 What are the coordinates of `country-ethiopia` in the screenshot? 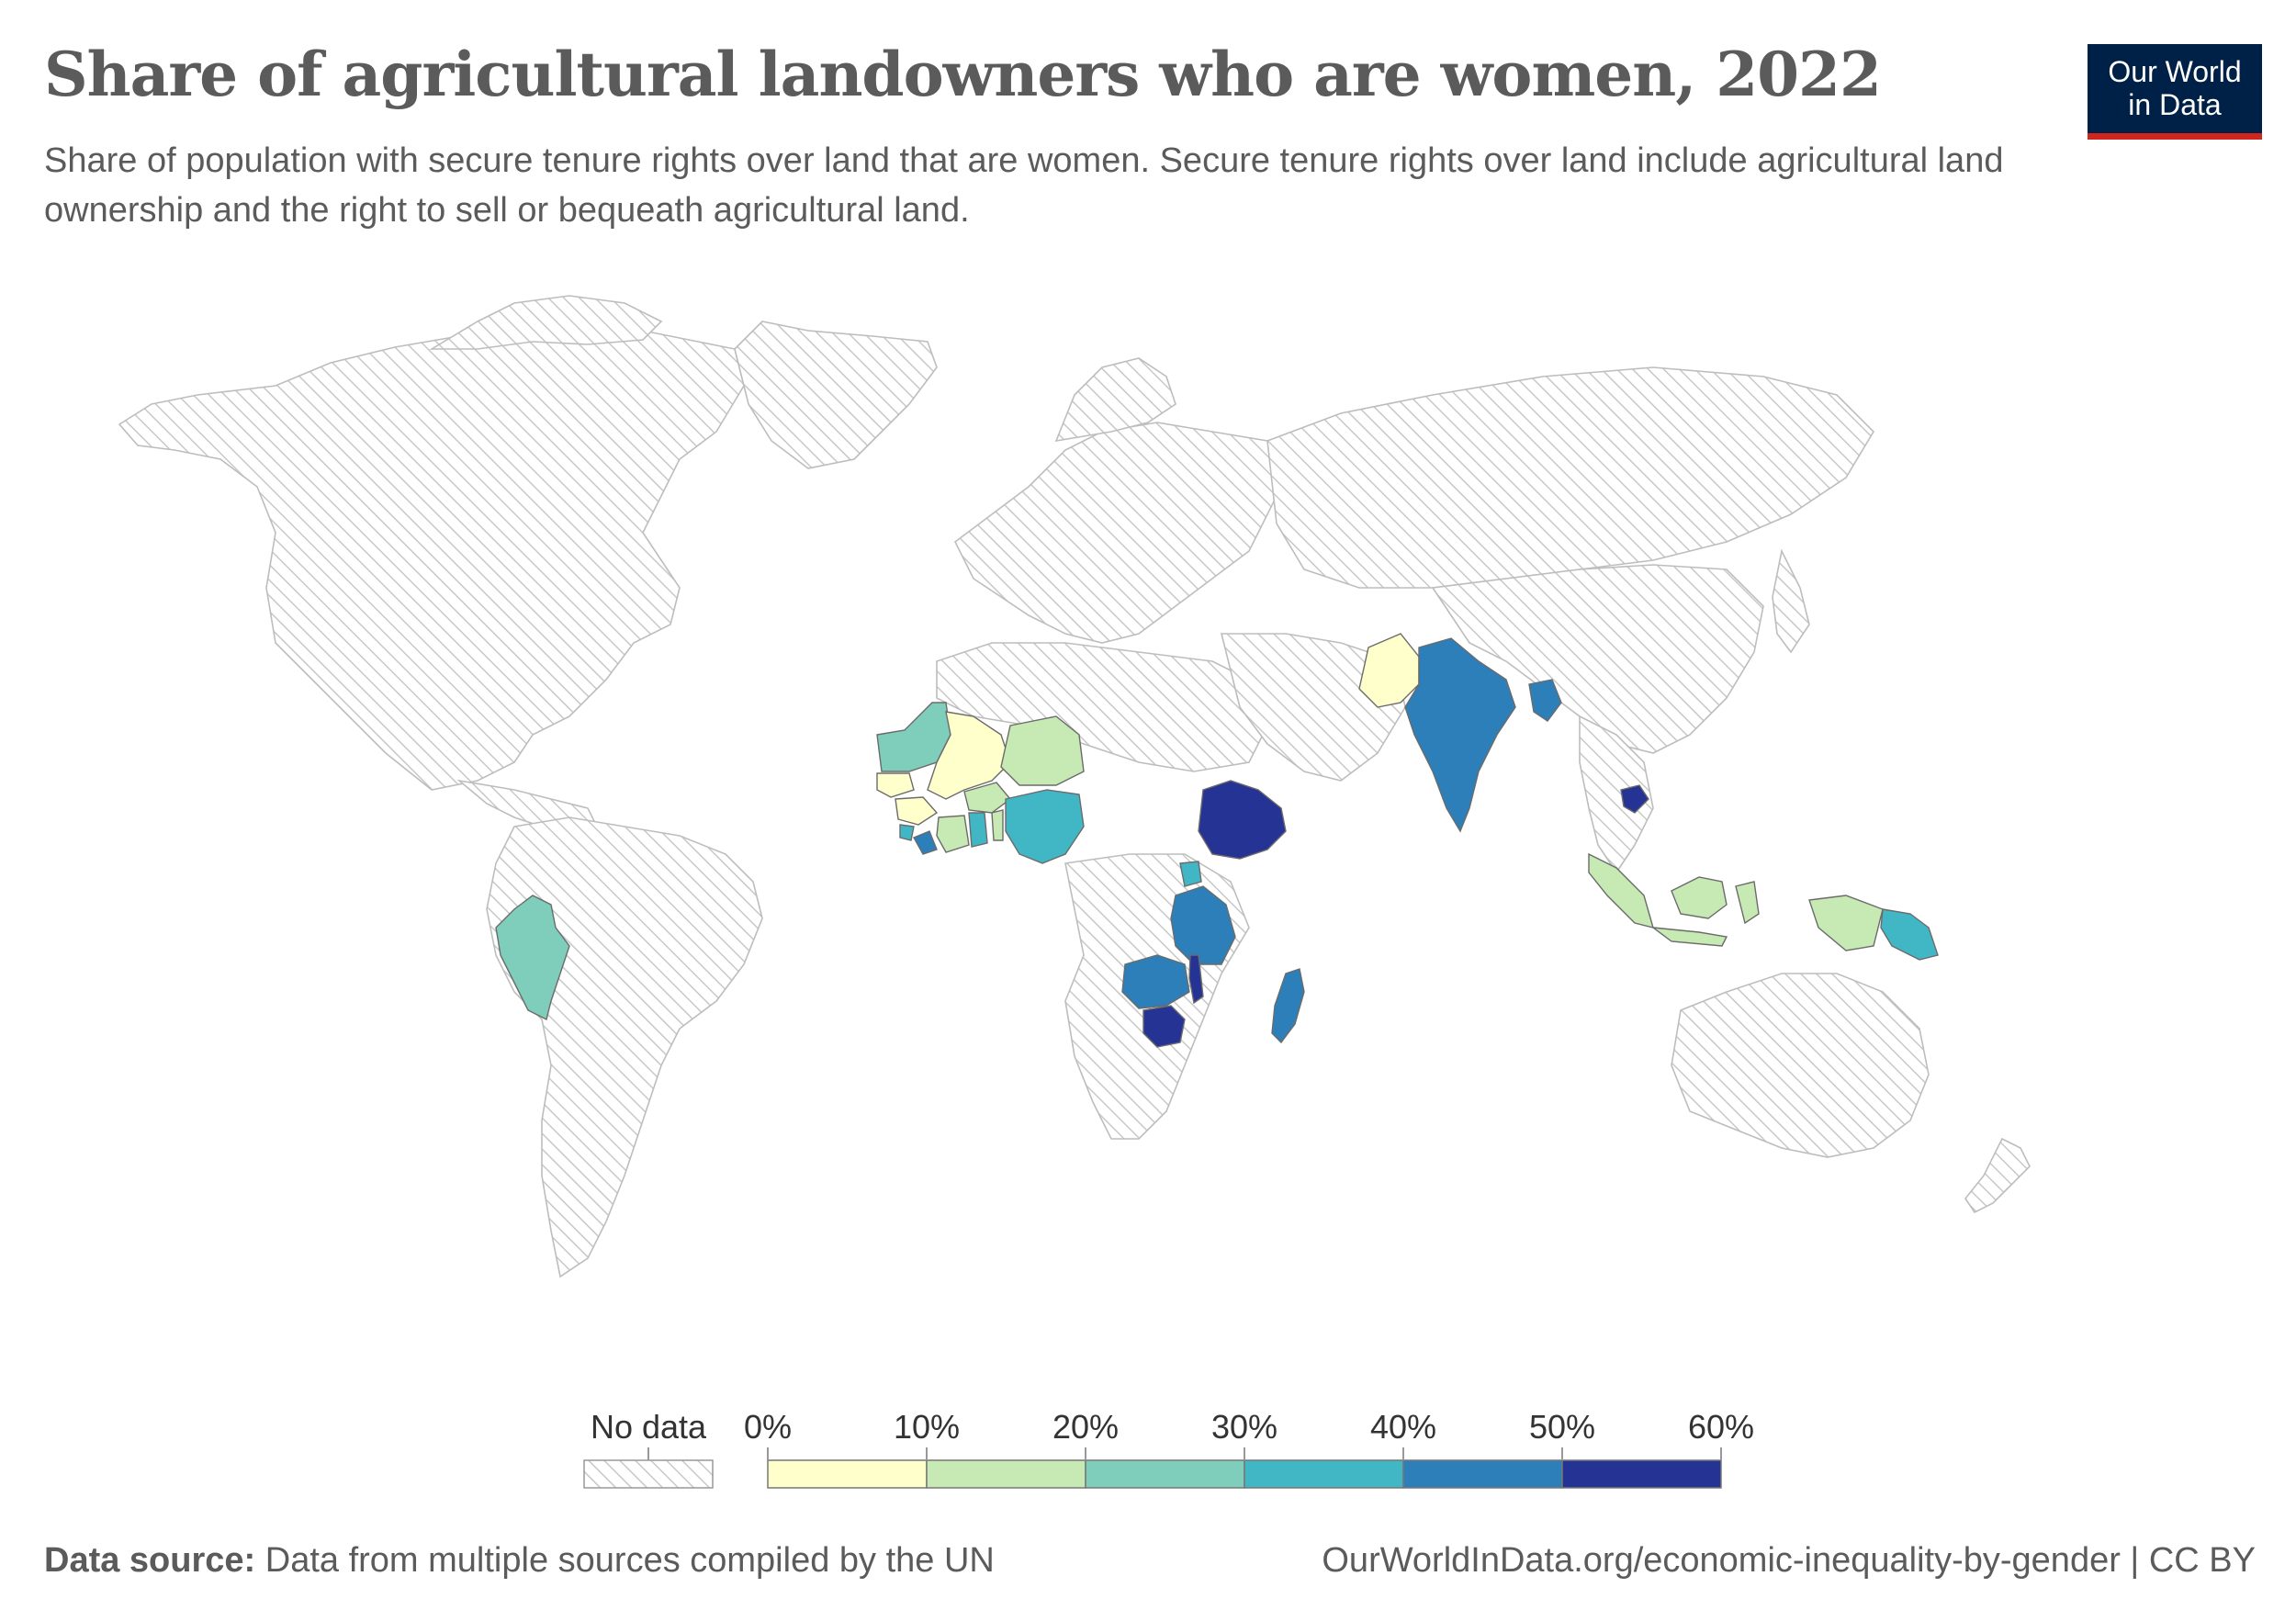 It's located at (1242, 820).